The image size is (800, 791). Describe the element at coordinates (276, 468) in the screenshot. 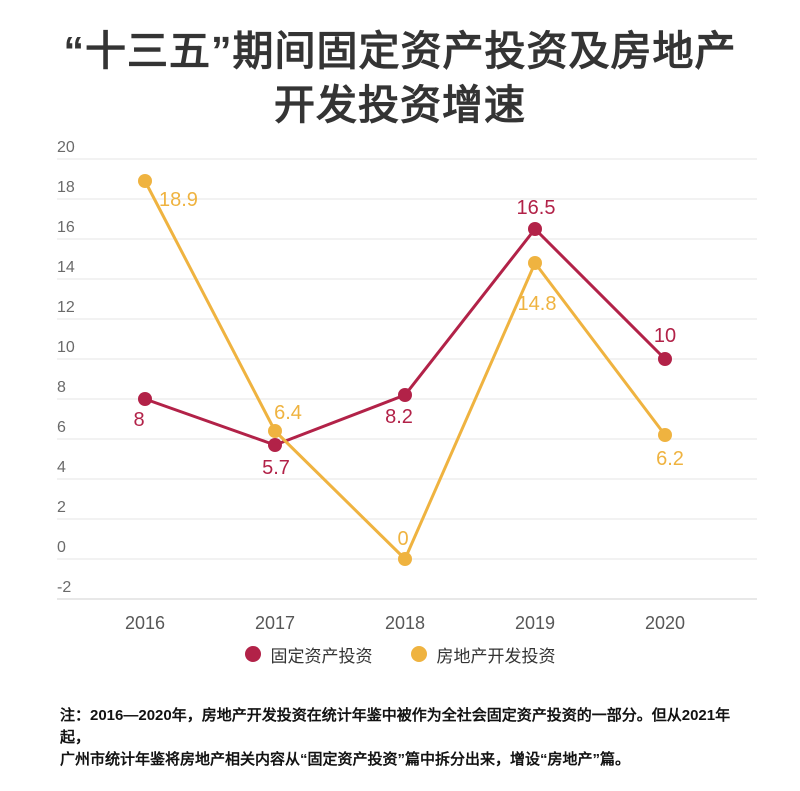

I see `data-label: 5.7` at that location.